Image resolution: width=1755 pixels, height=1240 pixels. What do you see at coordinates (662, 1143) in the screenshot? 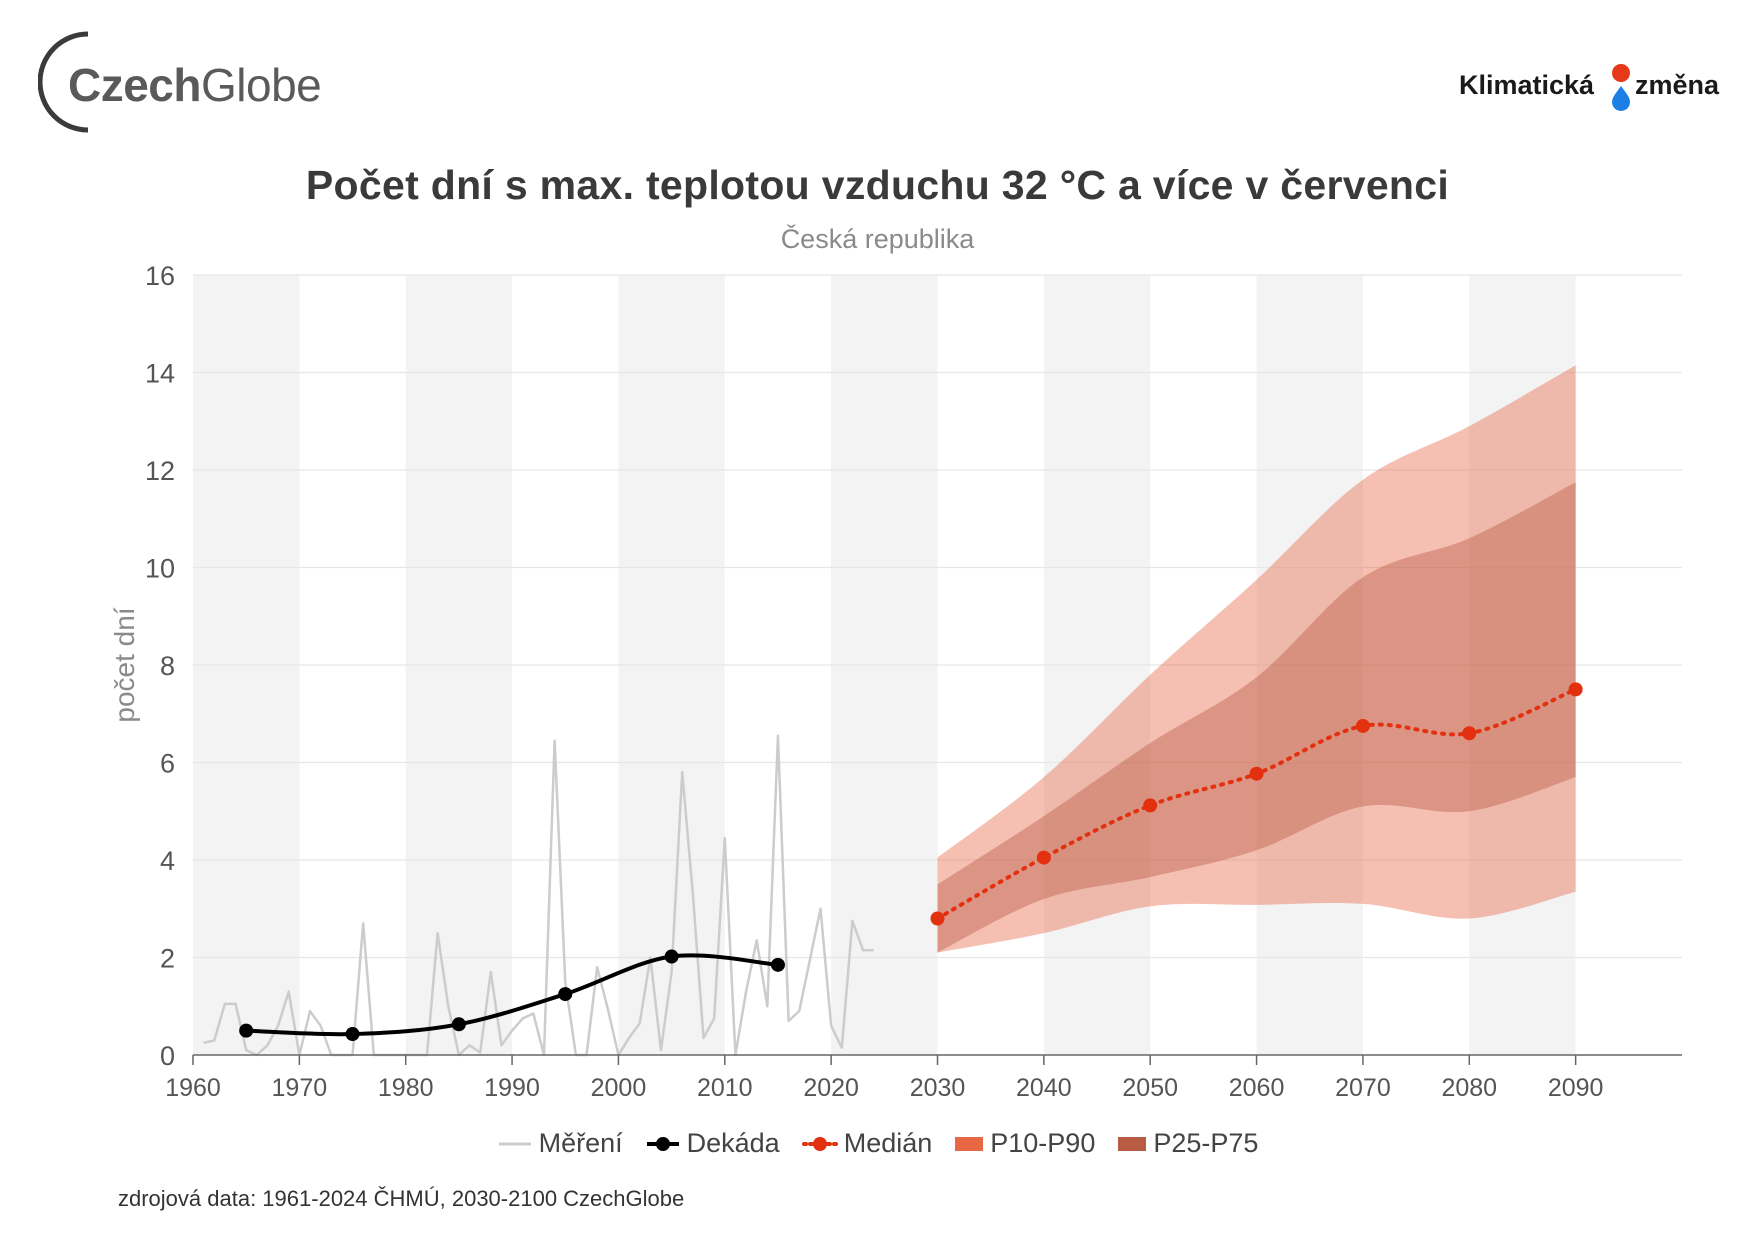
I see `legend-swatch-dekada` at bounding box center [662, 1143].